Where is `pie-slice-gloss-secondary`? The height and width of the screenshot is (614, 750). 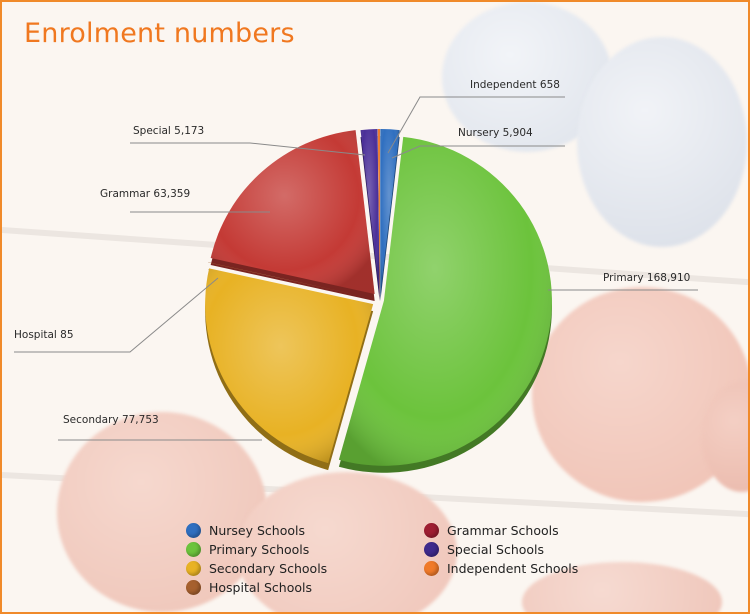
pie-slice-gloss-secondary is located at coordinates (289, 366).